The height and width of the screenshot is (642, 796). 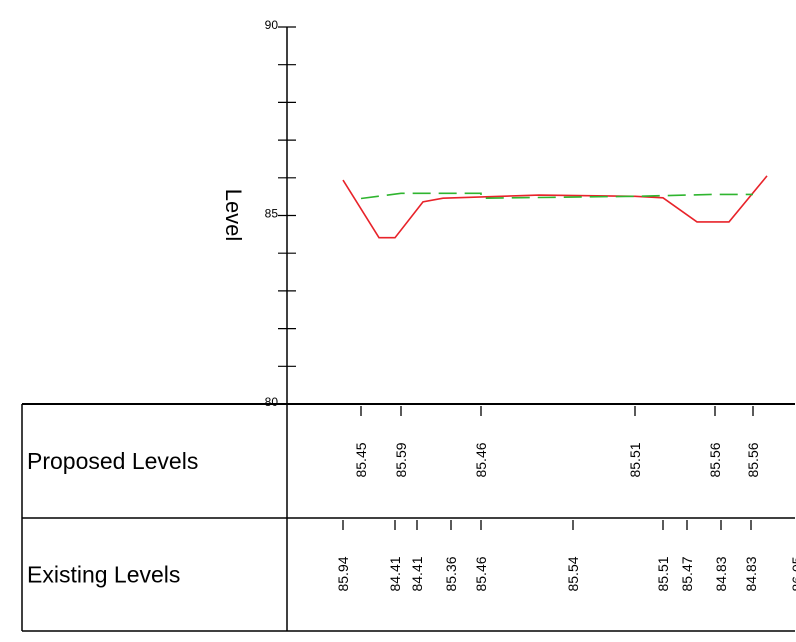 What do you see at coordinates (272, 402) in the screenshot?
I see `y-tick-label: 80` at bounding box center [272, 402].